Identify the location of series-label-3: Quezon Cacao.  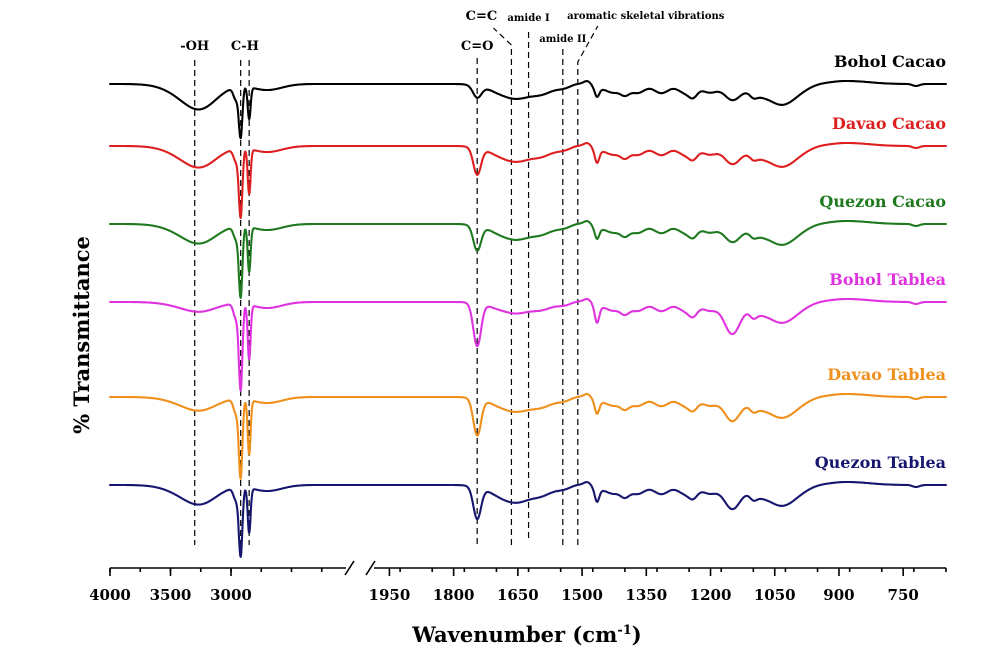
(882, 201).